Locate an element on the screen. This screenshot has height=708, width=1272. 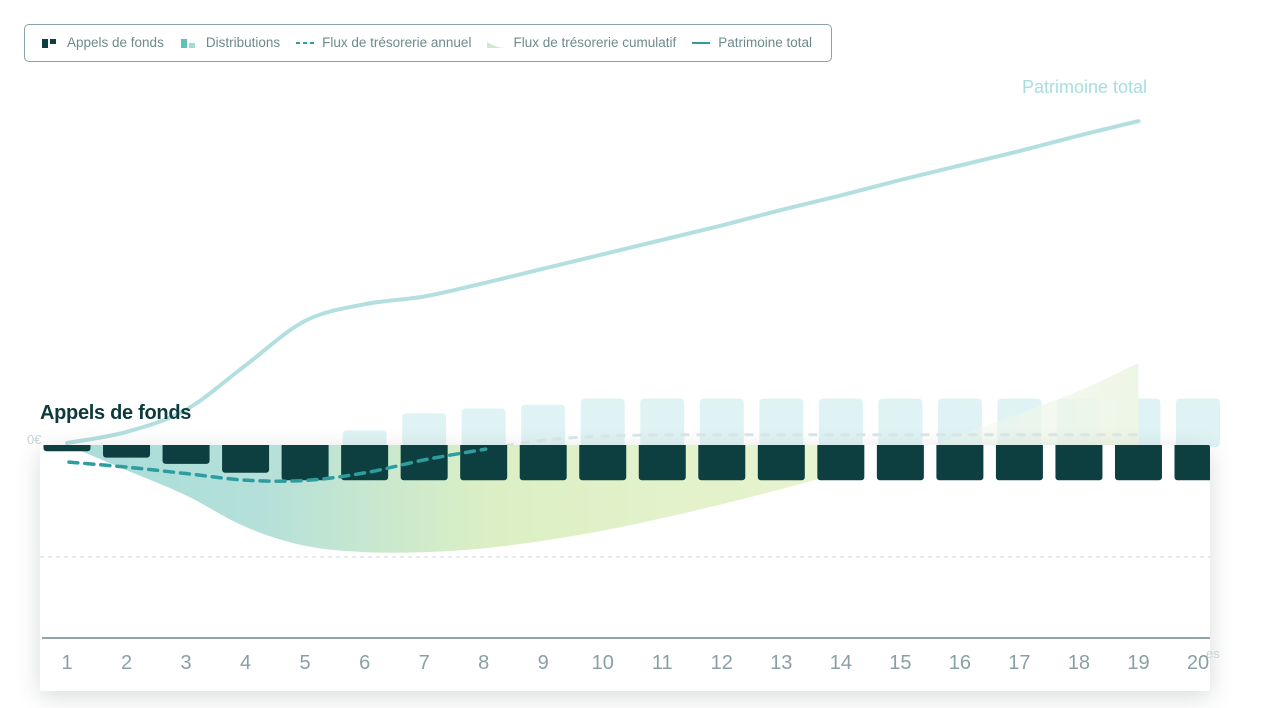
legend-label: Flux de trésorerie cumulatif is located at coordinates (595, 43).